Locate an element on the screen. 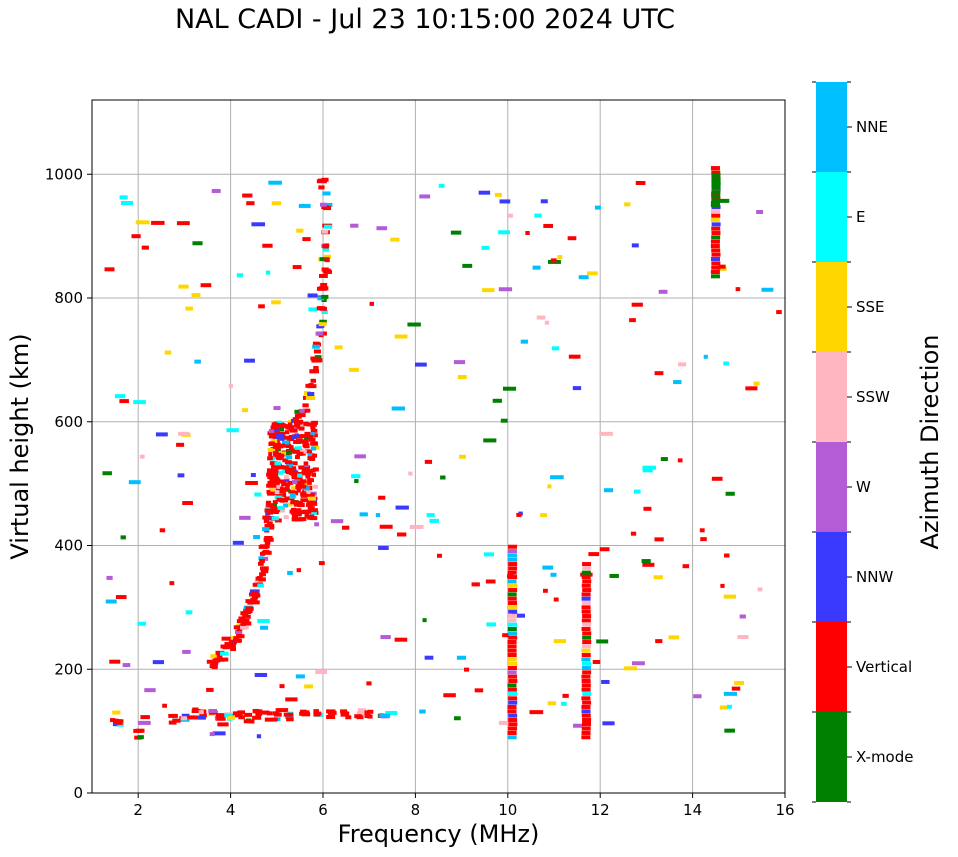 This screenshot has height=857, width=958. x-tick-label: 4 is located at coordinates (231, 810).